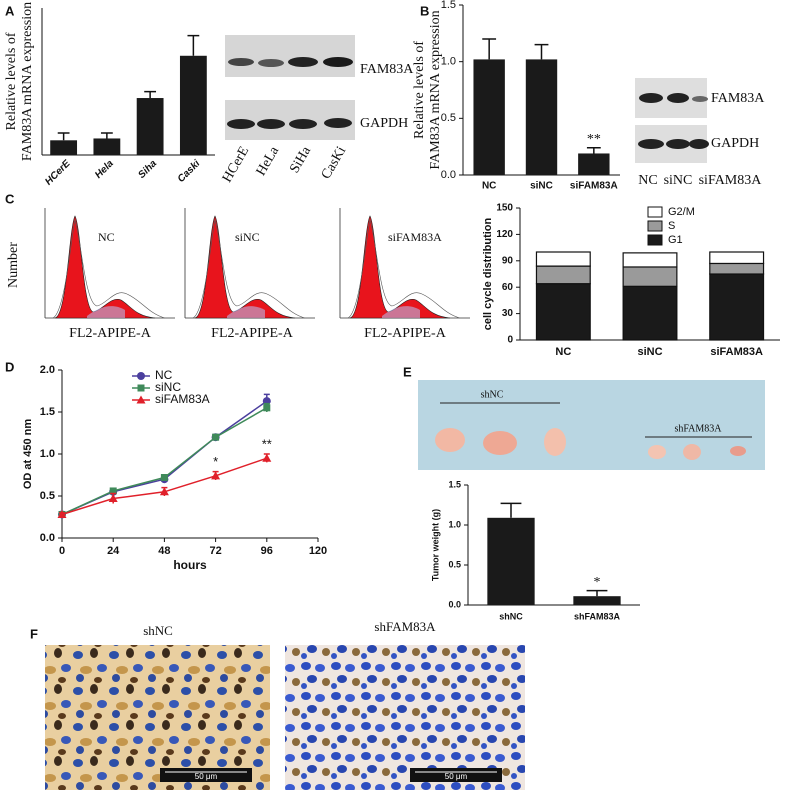  What do you see at coordinates (206, 776) in the screenshot?
I see `scale-bar-label: 50 μm` at bounding box center [206, 776].